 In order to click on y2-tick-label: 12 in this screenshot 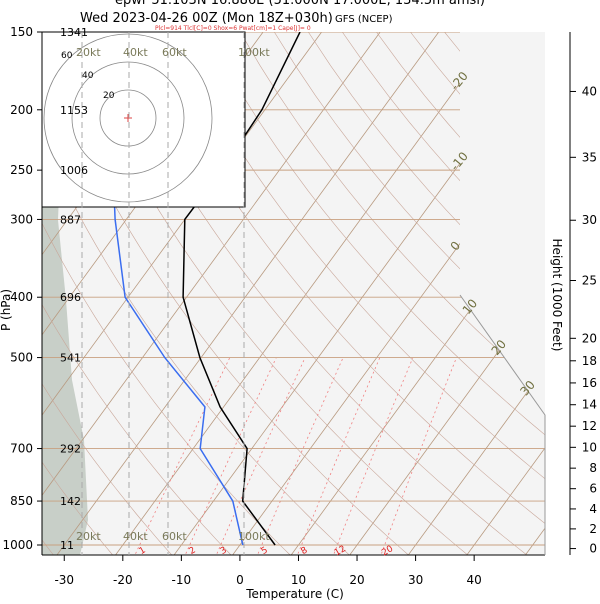, I will do `click(589, 426)`.